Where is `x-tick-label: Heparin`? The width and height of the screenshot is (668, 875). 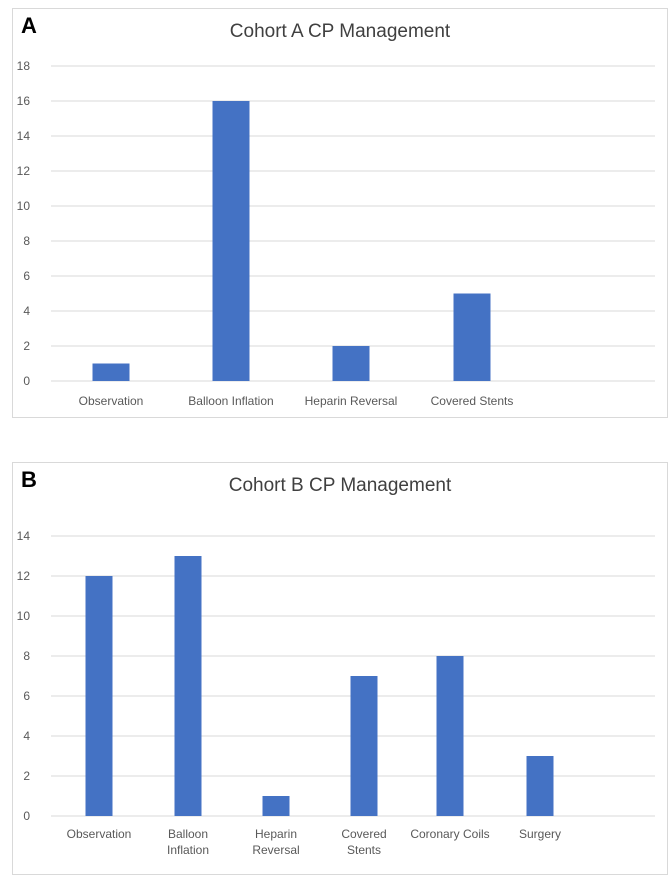 x-tick-label: Heparin is located at coordinates (276, 834).